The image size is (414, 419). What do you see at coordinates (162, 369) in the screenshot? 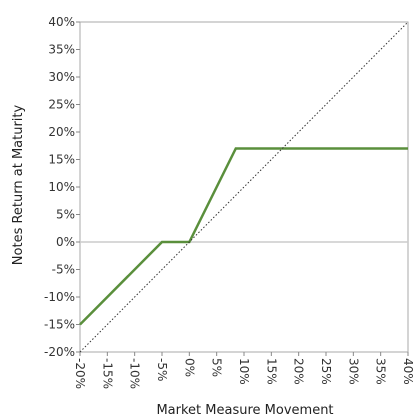
I see `x-tick-label: -5%` at bounding box center [162, 369].